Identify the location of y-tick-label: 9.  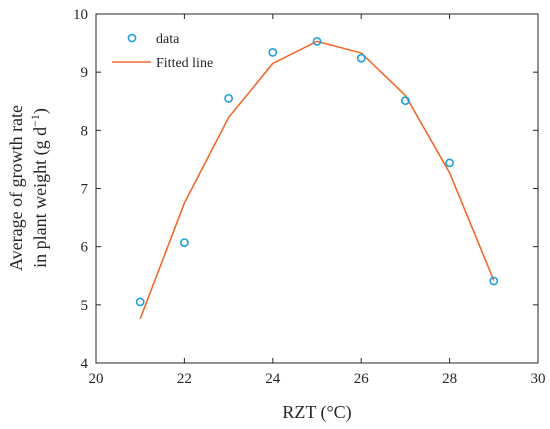
(85, 73).